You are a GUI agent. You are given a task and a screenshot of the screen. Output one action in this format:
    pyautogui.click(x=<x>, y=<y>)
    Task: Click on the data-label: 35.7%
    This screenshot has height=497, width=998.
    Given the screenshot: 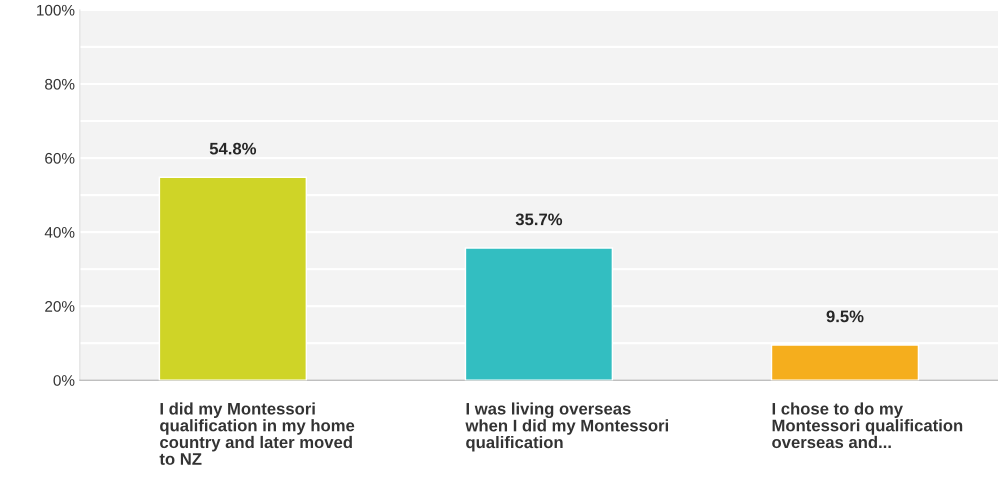 What is the action you would take?
    pyautogui.click(x=539, y=219)
    